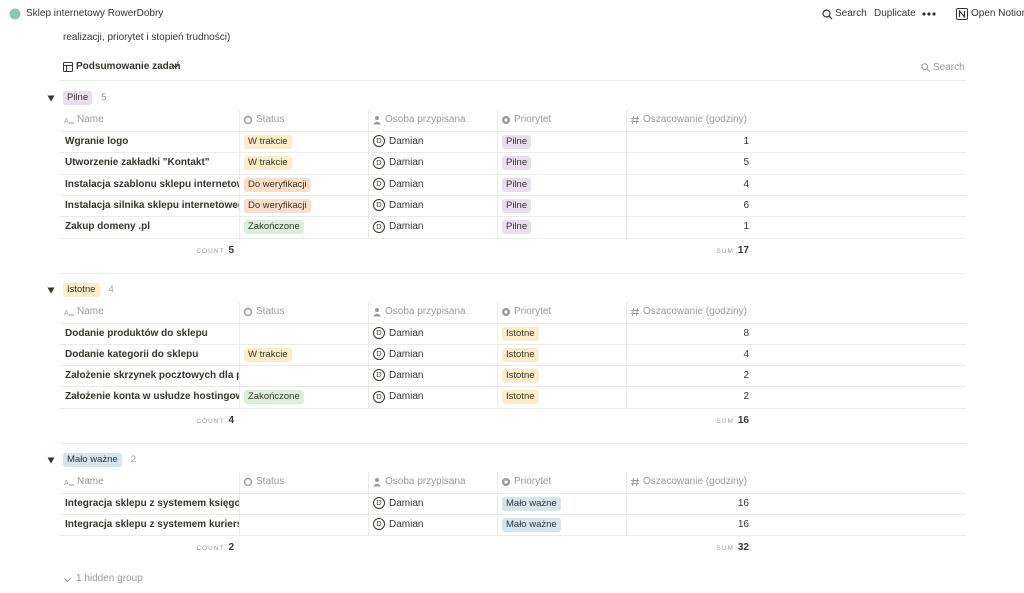 The height and width of the screenshot is (593, 1024). Describe the element at coordinates (95, 13) in the screenshot. I see `page-title: Sklep internetowy RowerDobry` at that location.